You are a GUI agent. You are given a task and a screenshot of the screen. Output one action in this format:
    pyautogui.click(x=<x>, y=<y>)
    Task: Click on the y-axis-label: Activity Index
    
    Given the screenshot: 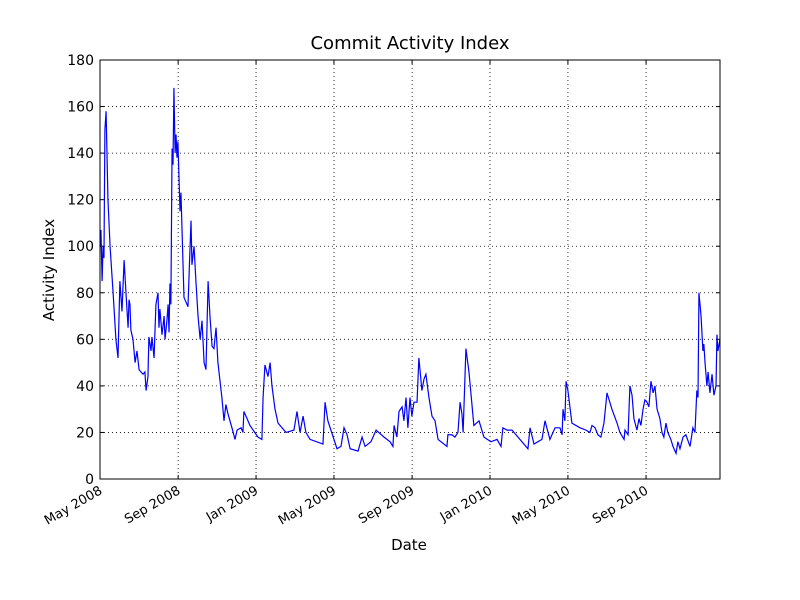 What is the action you would take?
    pyautogui.click(x=49, y=270)
    